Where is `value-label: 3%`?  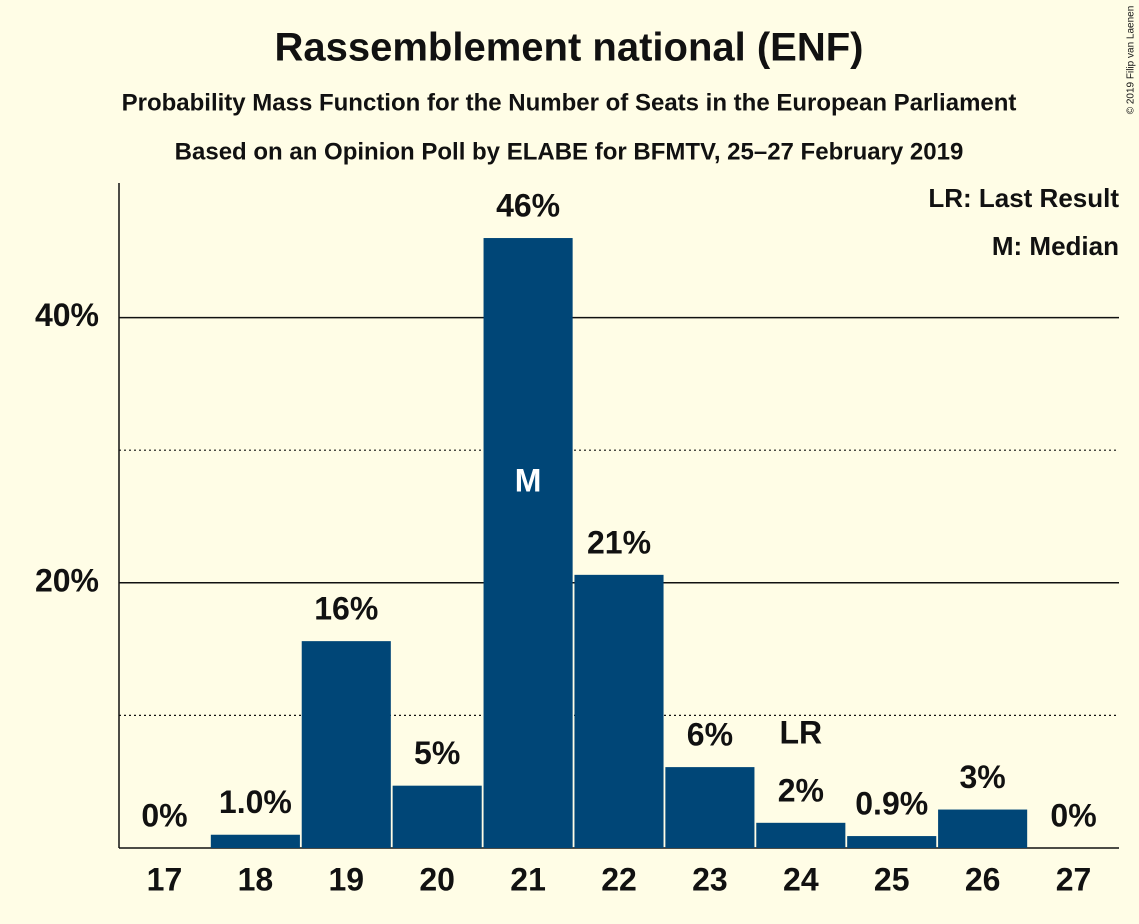
value-label: 3% is located at coordinates (983, 777).